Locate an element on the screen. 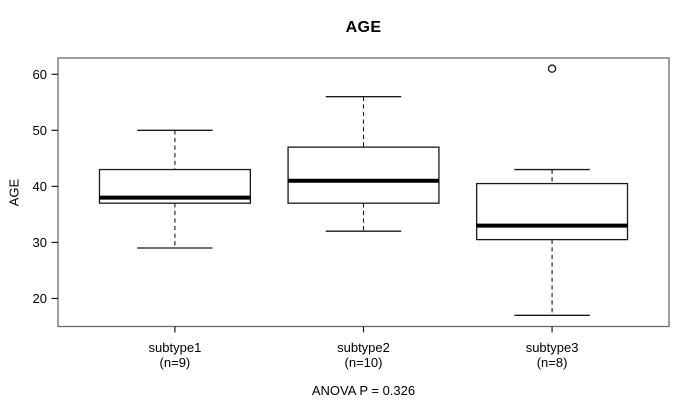  x-label-subtype1: subtype1 is located at coordinates (175, 347).